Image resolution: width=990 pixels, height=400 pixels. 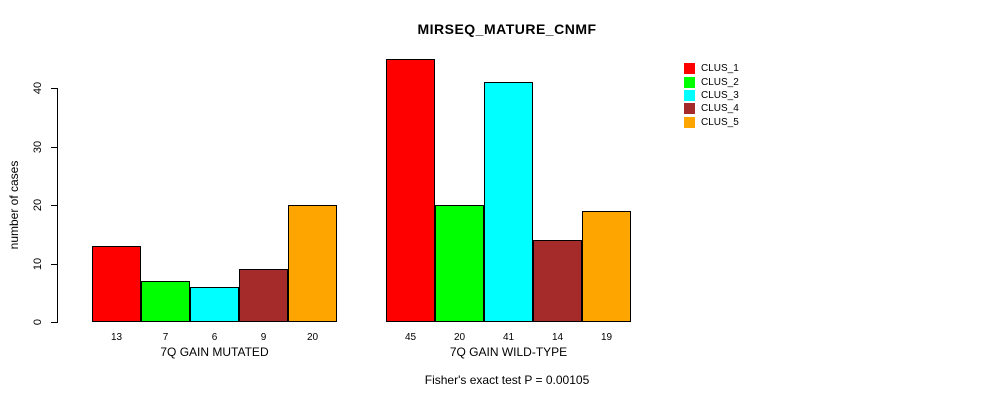 I want to click on legend-label-clus-2: CLUS_2, so click(x=720, y=82).